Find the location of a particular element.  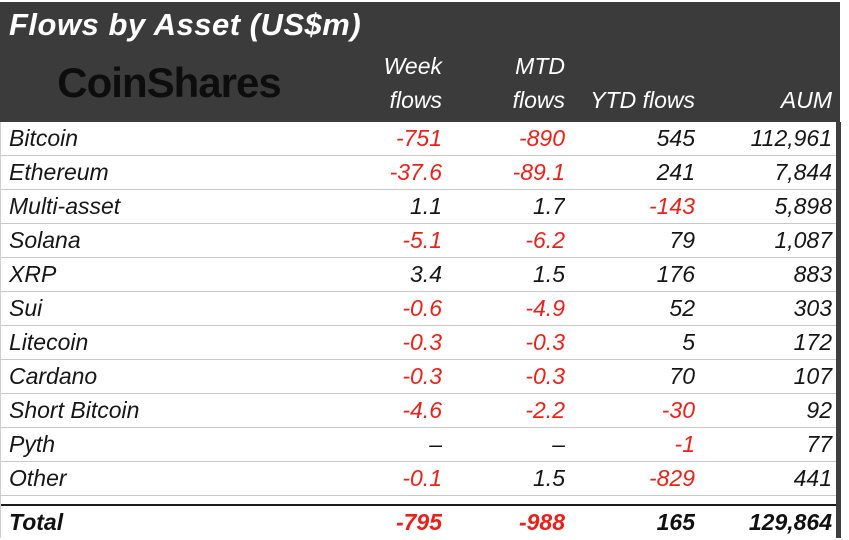

total-mtd-flows-value: -988 is located at coordinates (541, 522).